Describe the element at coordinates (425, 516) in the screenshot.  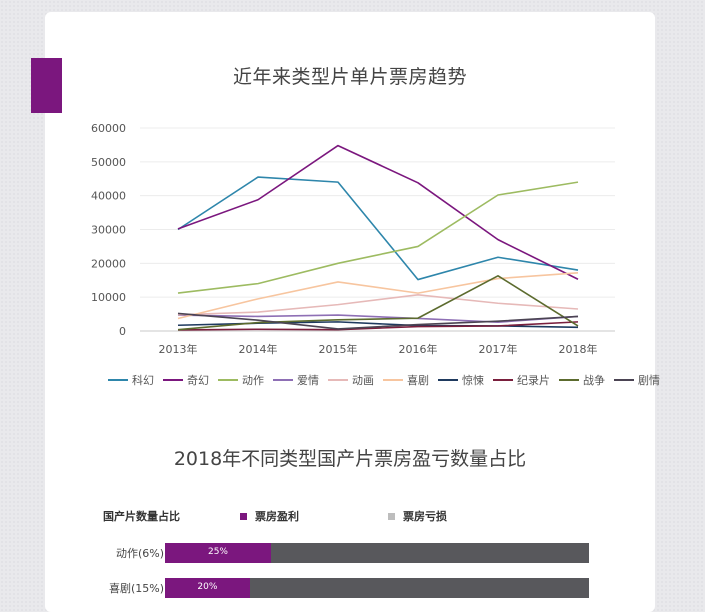
I see `bar-legend-loss-label: 票房亏损` at that location.